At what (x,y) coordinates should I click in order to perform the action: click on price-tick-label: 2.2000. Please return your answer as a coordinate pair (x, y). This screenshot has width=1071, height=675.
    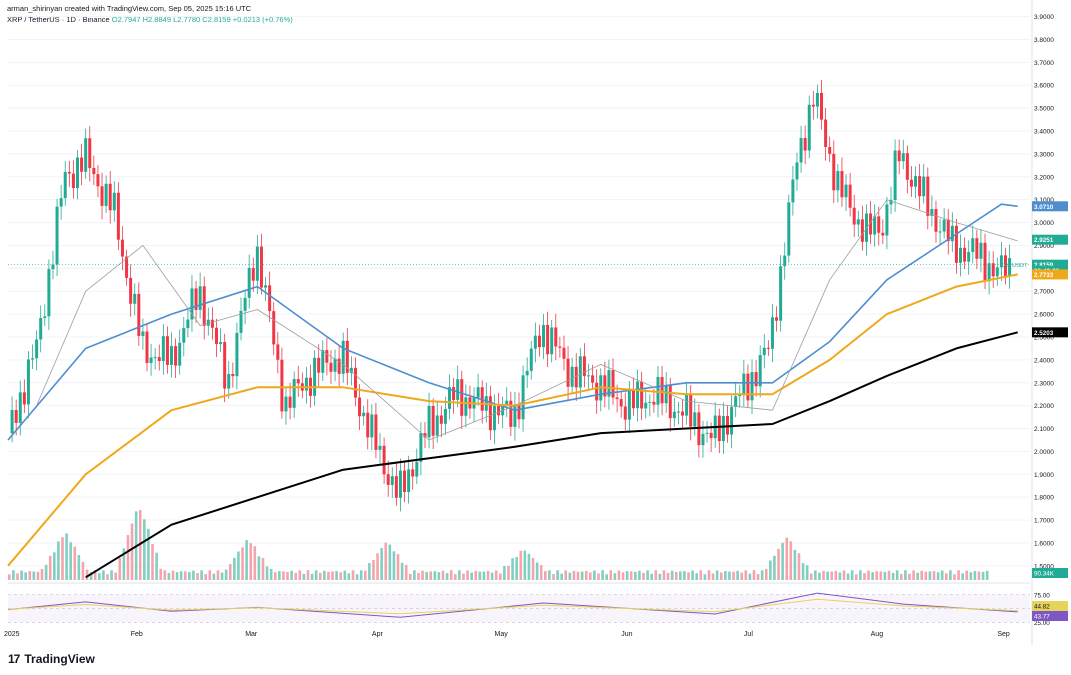
    Looking at the image, I should click on (1044, 406).